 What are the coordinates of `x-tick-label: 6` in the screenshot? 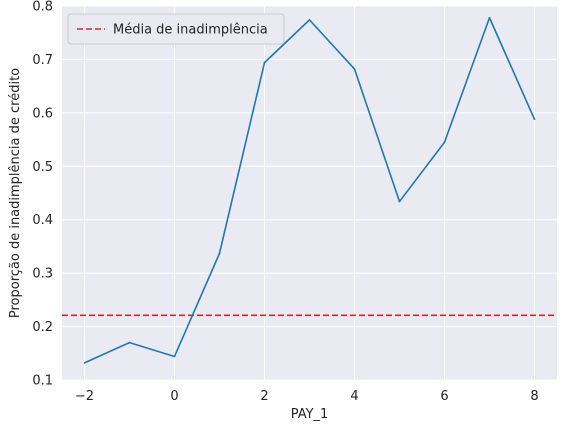 It's located at (444, 396).